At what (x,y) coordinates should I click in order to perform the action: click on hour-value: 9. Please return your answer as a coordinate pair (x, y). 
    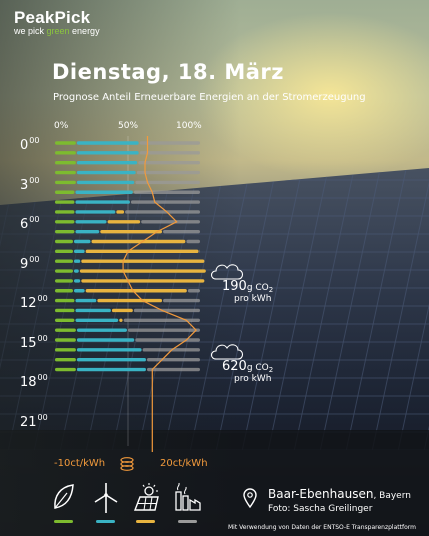
    Looking at the image, I should click on (24, 264).